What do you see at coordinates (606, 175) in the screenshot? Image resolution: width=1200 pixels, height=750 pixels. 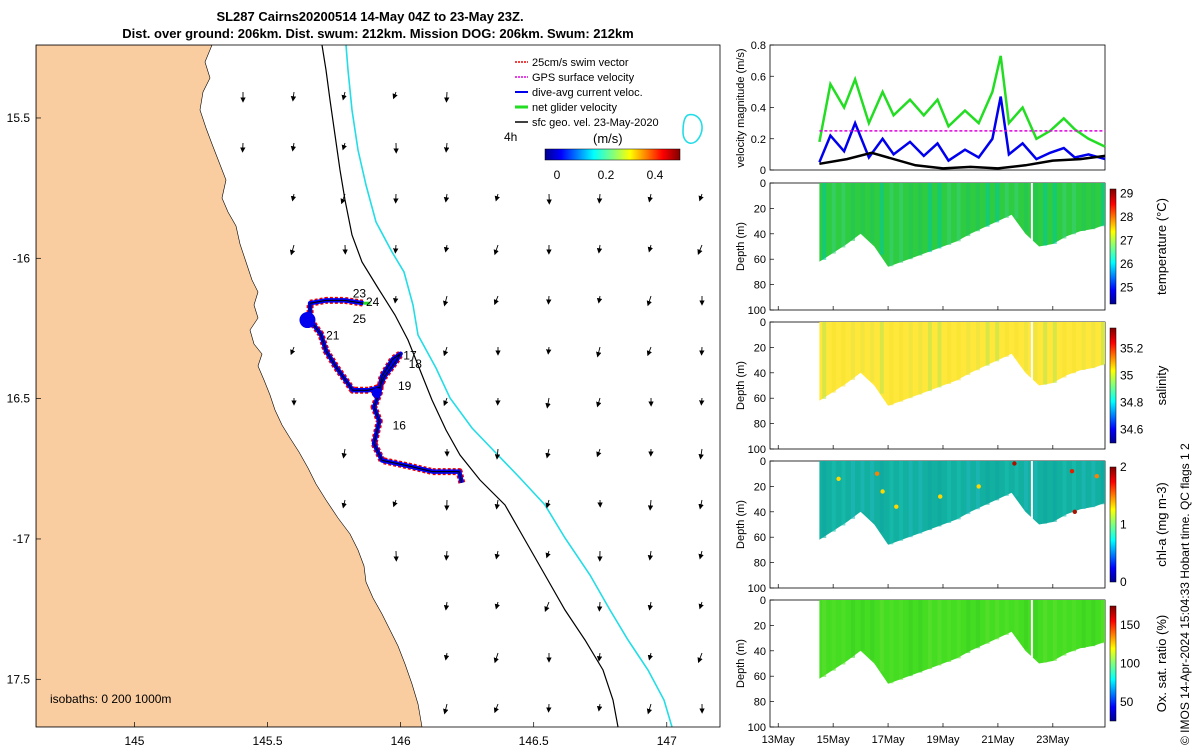 I see `cb-tick-1: 0.2` at bounding box center [606, 175].